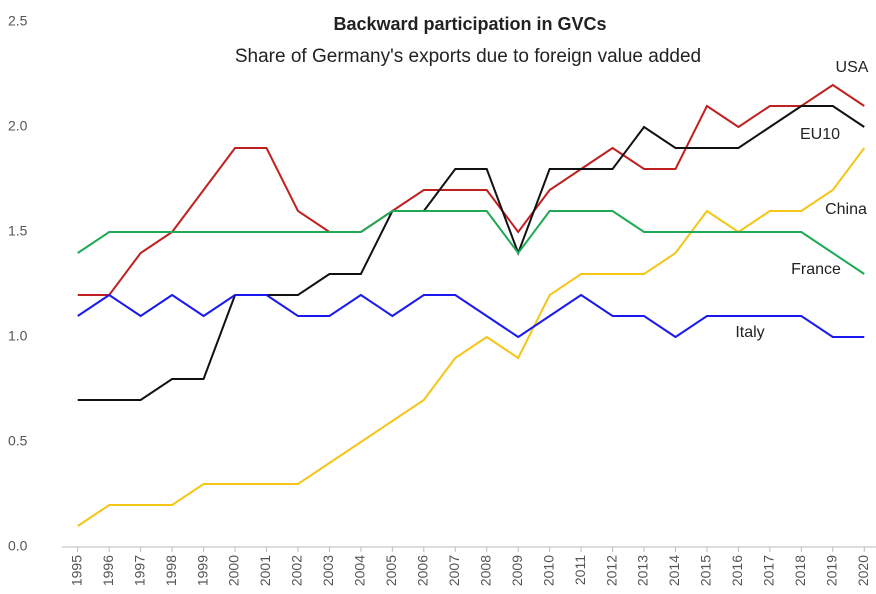 Image resolution: width=876 pixels, height=594 pixels. Describe the element at coordinates (18, 21) in the screenshot. I see `y-tick-label: 2.5` at that location.